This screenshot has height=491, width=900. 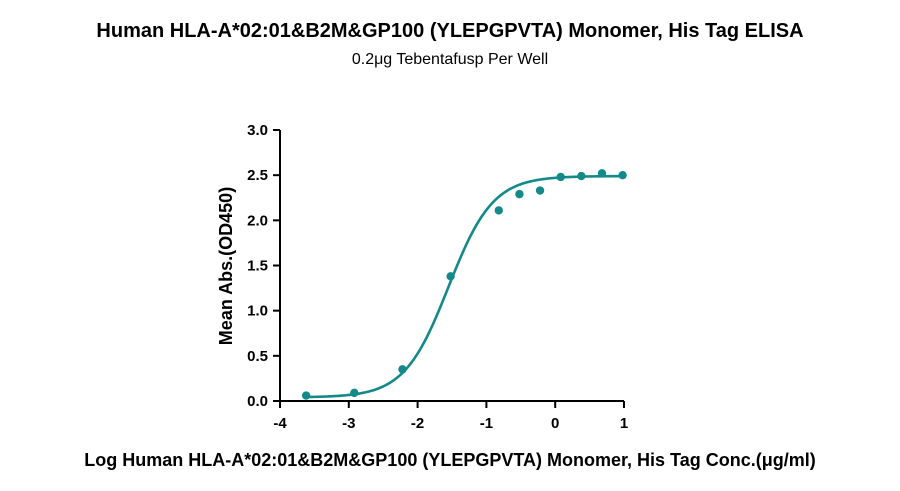 What do you see at coordinates (450, 59) in the screenshot?
I see `chart-subtitle: 0.2μg Tebentafusp Per Well` at bounding box center [450, 59].